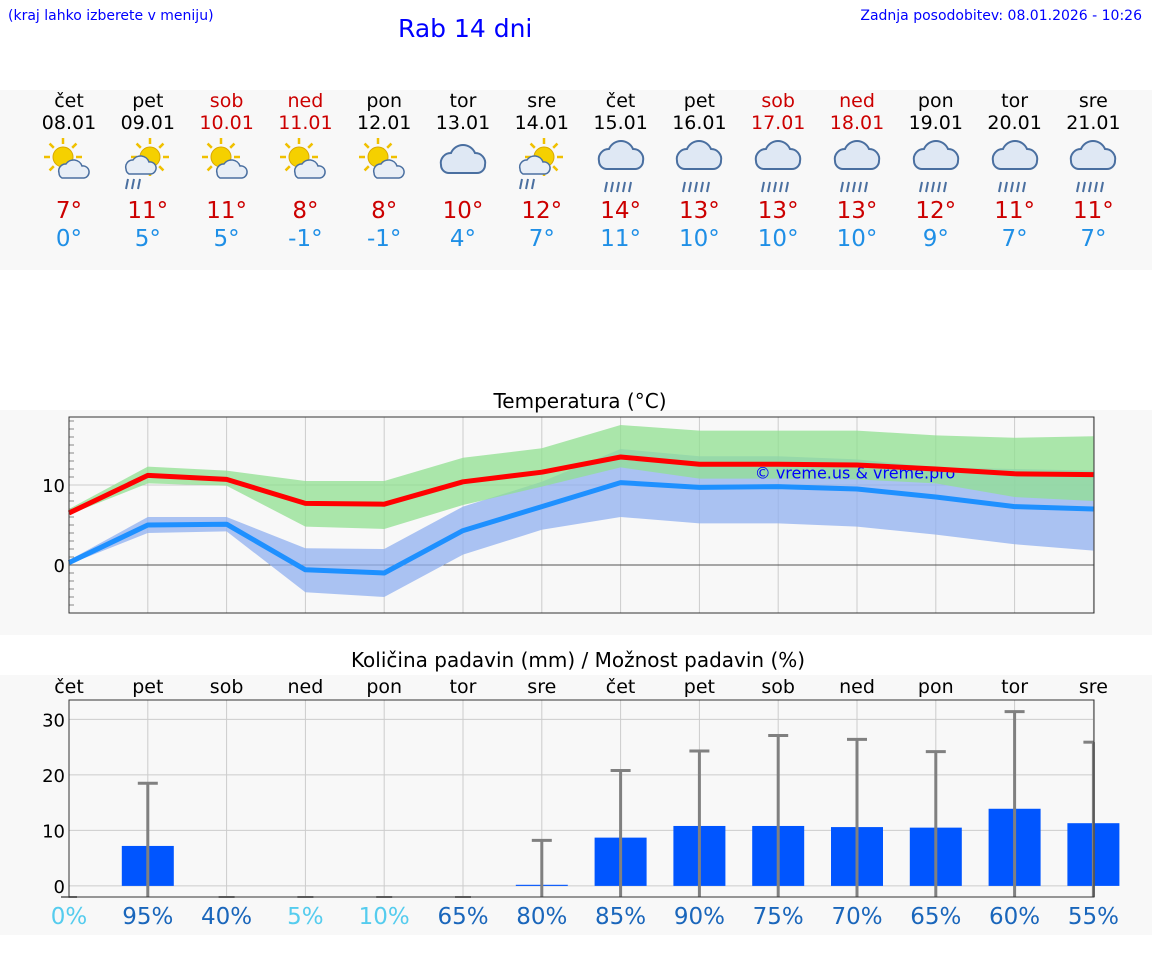  I want to click on day-label: sre, so click(541, 687).